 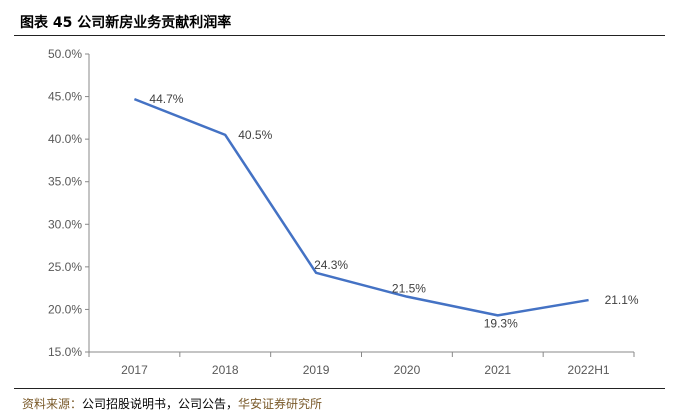 What do you see at coordinates (497, 370) in the screenshot?
I see `x-tick-label: 2021` at bounding box center [497, 370].